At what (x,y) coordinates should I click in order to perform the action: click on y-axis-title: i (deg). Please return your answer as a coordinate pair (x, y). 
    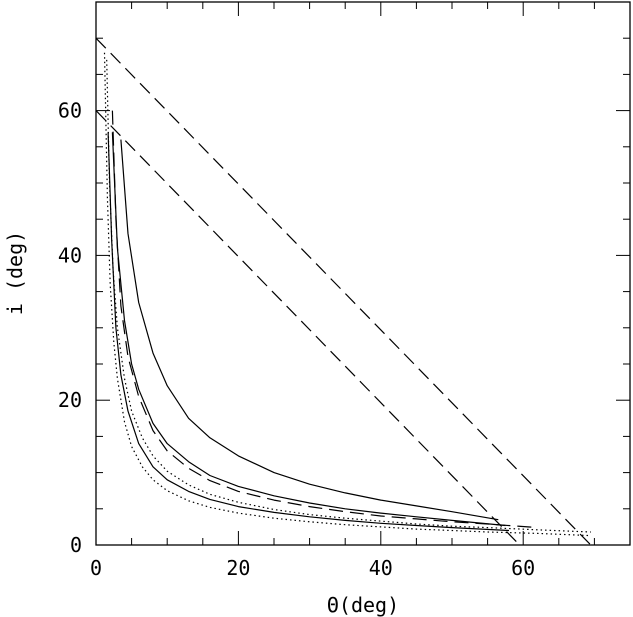
    Looking at the image, I should click on (15, 273).